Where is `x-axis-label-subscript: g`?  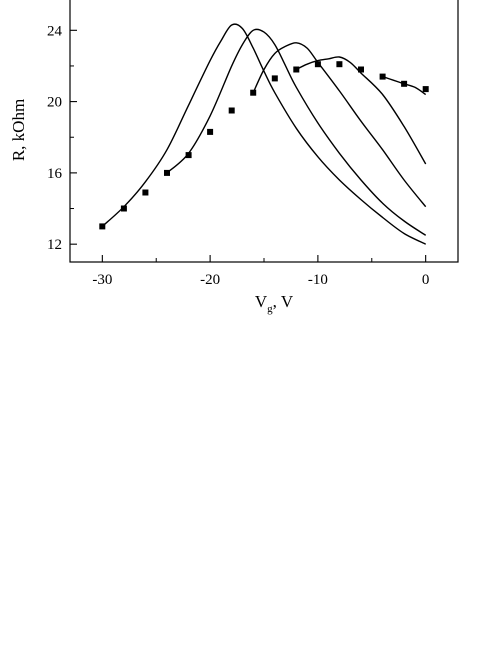 x-axis-label-subscript: g is located at coordinates (270, 309).